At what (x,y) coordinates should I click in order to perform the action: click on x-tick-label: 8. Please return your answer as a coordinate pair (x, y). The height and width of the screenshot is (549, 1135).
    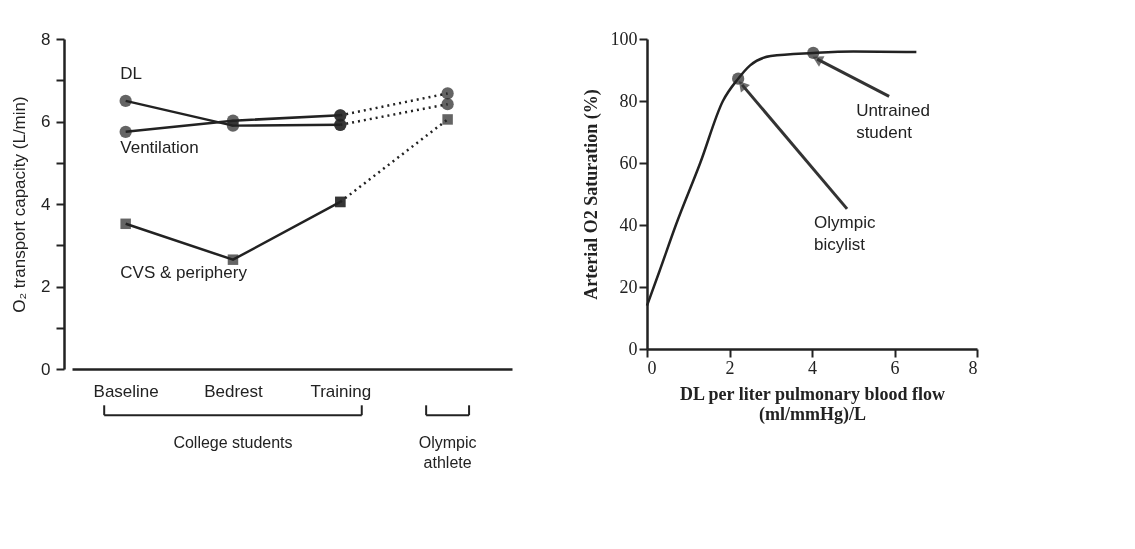
    Looking at the image, I should click on (973, 367).